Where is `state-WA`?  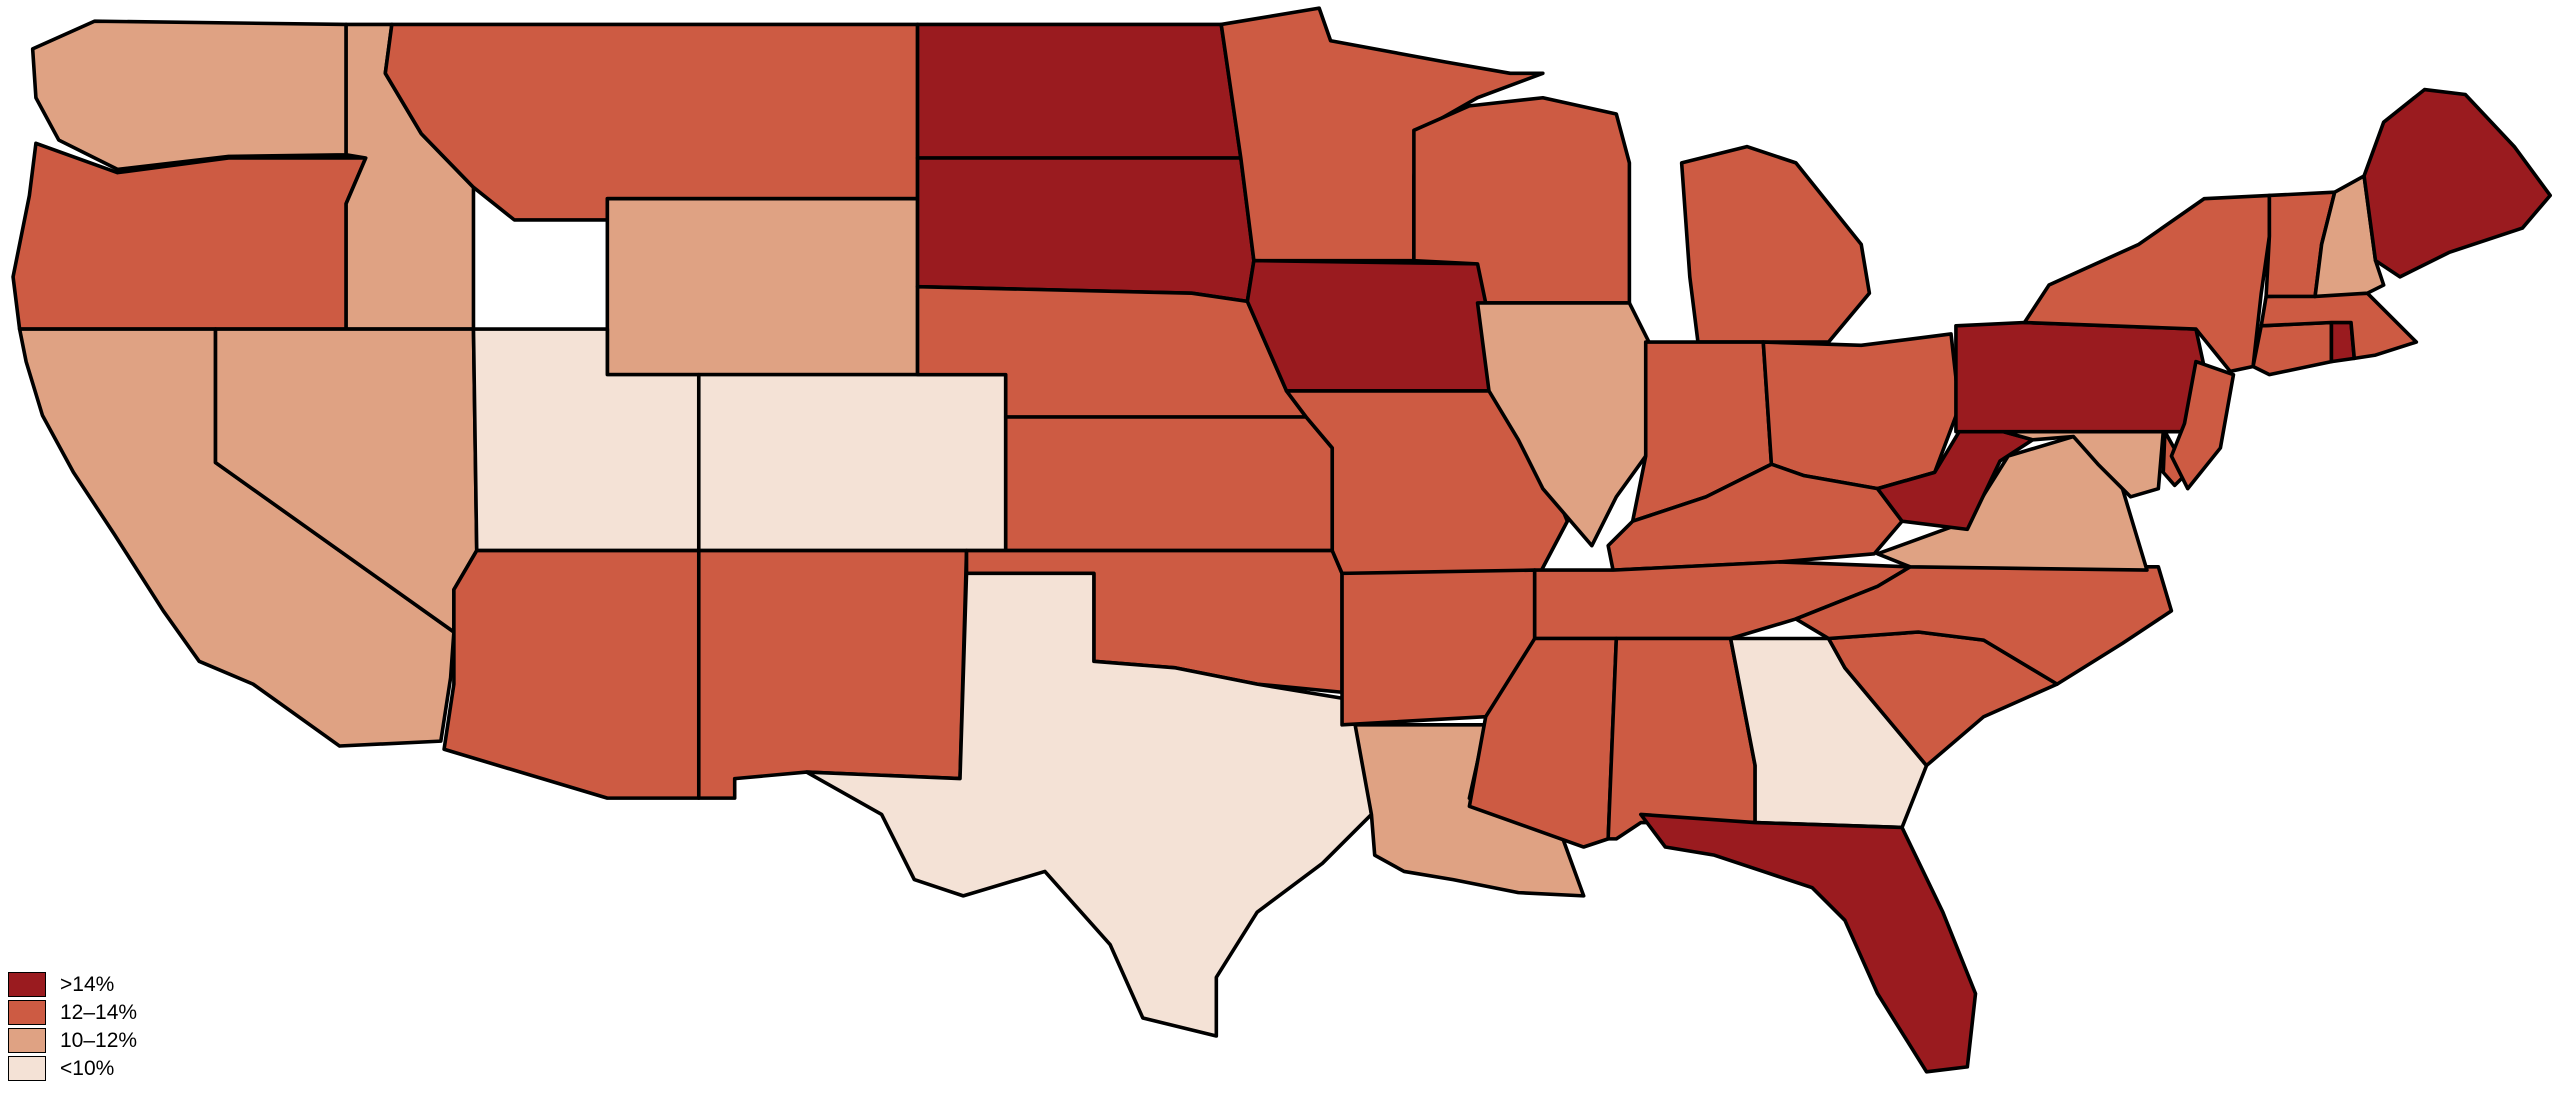 state-WA is located at coordinates (189, 95).